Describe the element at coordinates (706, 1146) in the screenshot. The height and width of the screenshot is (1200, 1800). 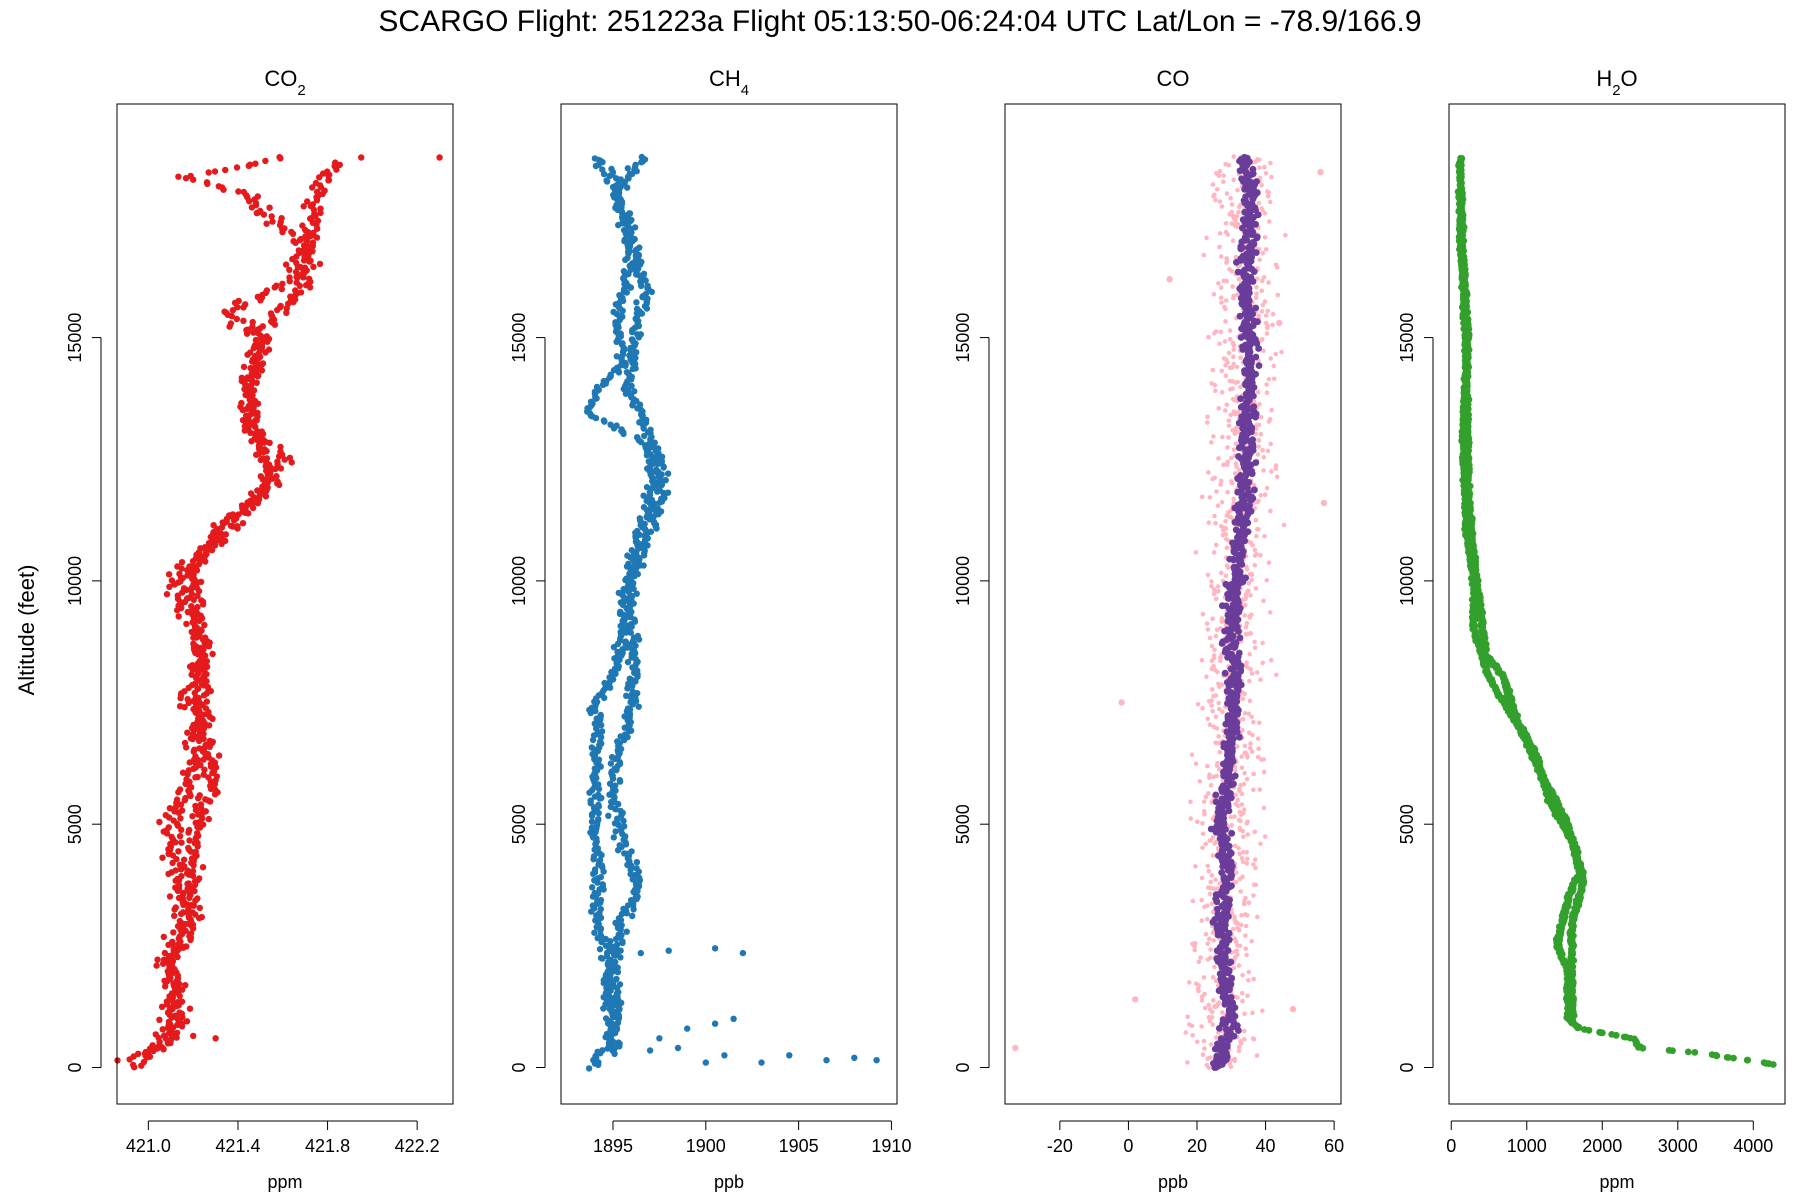
I see `x-tick-label: 1900` at that location.